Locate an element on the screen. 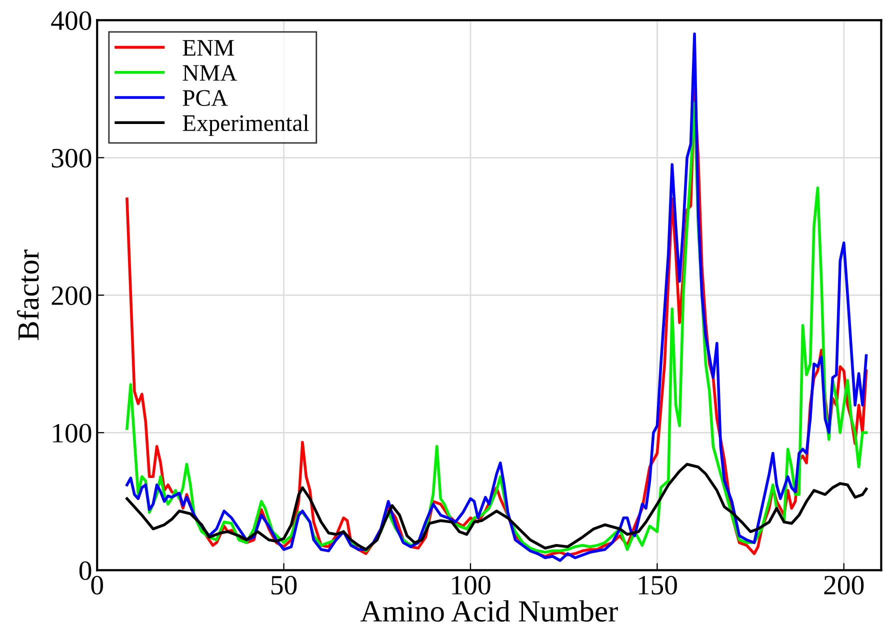 The height and width of the screenshot is (630, 891). x-tick-label: 150 is located at coordinates (657, 585).